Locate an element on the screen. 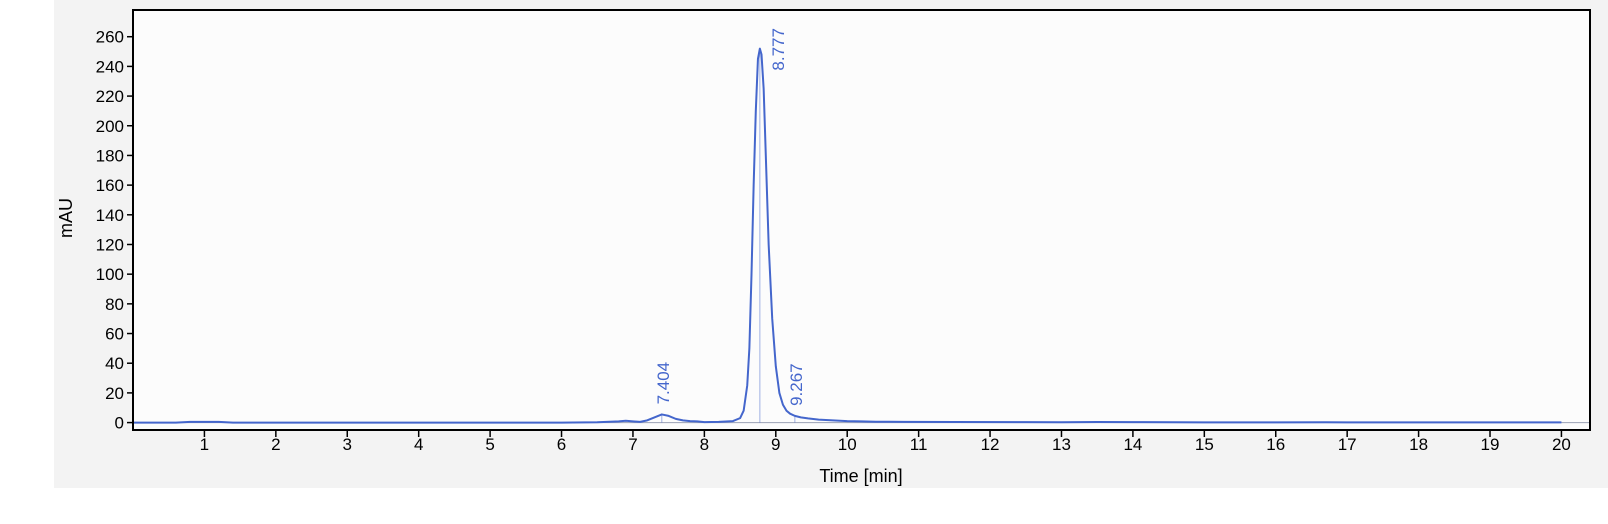  x-tick-label: 5 is located at coordinates (489, 444).